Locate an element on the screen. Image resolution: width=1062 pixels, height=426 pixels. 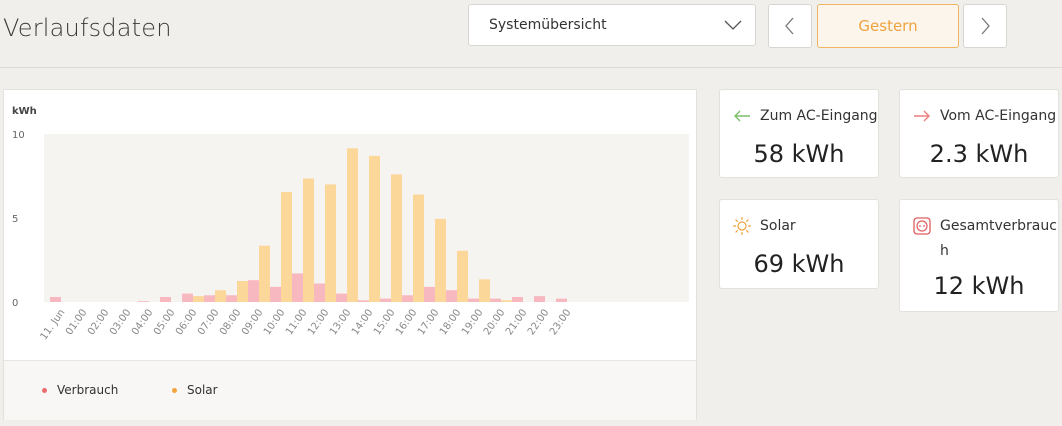
legend-dot-solar is located at coordinates (174, 390).